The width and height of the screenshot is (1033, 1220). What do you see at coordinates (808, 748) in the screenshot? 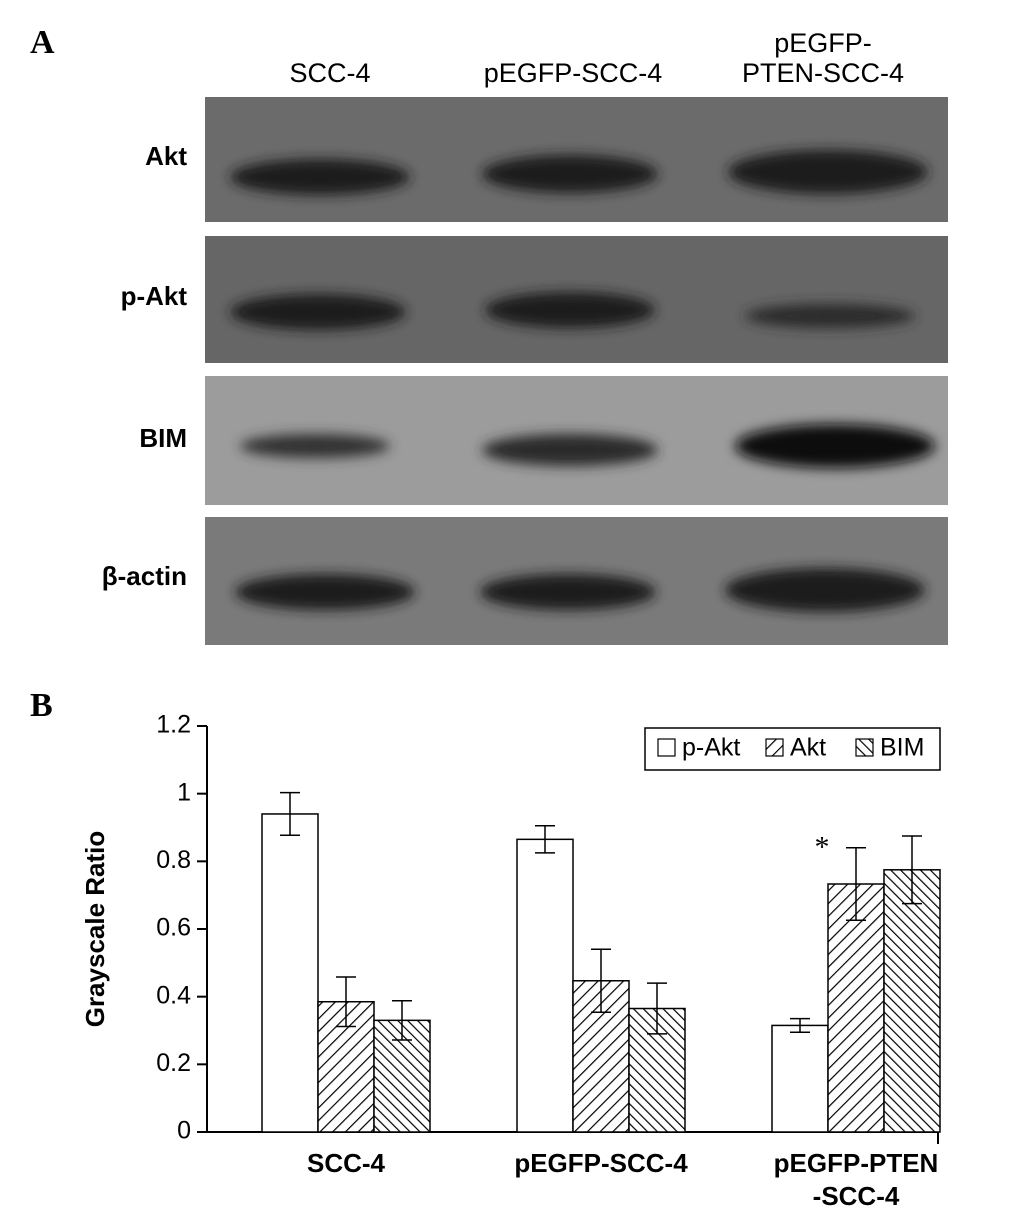
I see `legend-label: Akt` at bounding box center [808, 748].